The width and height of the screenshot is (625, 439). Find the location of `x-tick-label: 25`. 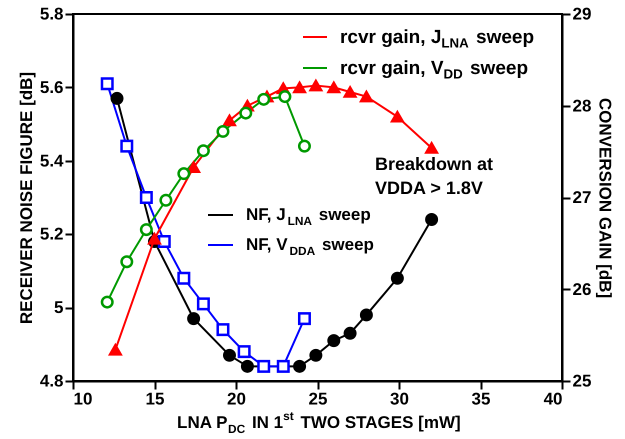

x-tick-label: 25 is located at coordinates (318, 399).